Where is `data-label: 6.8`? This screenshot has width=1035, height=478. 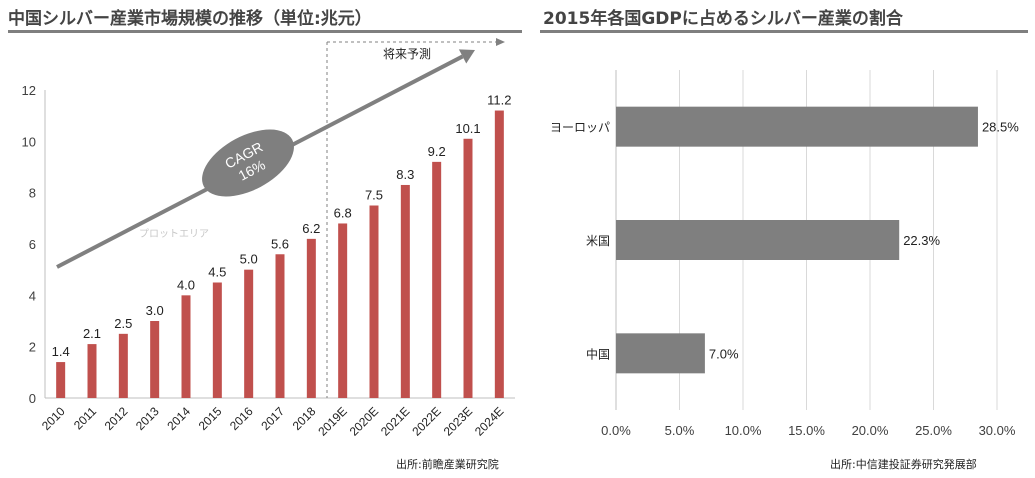
data-label: 6.8 is located at coordinates (343, 212).